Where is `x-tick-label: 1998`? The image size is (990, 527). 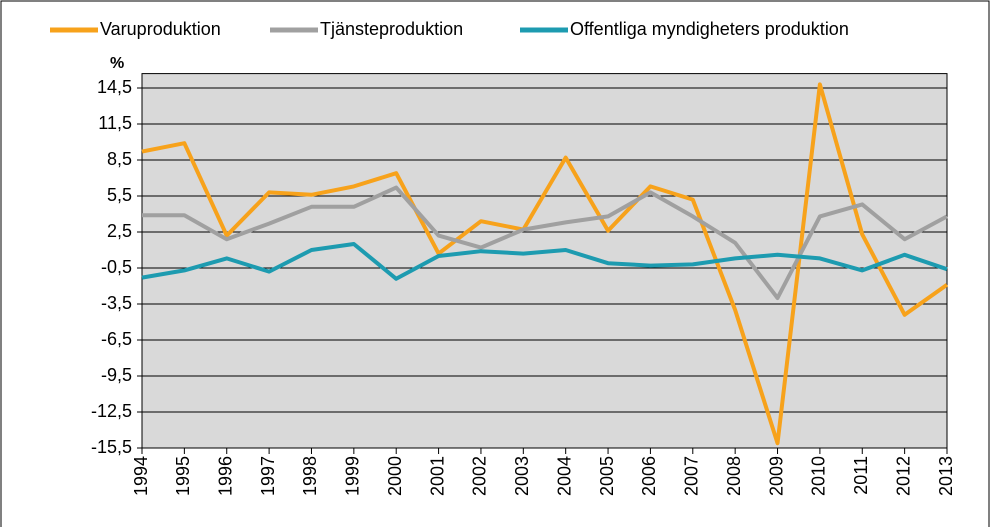 x-tick-label: 1998 is located at coordinates (310, 476).